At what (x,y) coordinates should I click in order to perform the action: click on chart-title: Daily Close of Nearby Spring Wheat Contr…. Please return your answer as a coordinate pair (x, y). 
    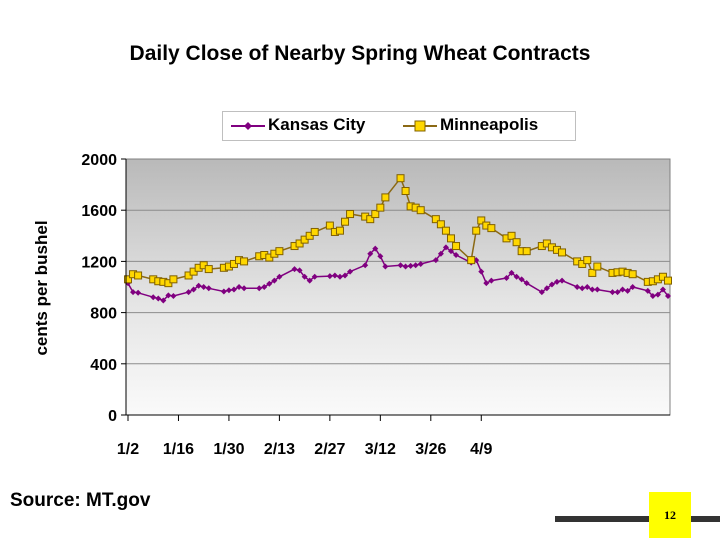
    Looking at the image, I should click on (360, 53).